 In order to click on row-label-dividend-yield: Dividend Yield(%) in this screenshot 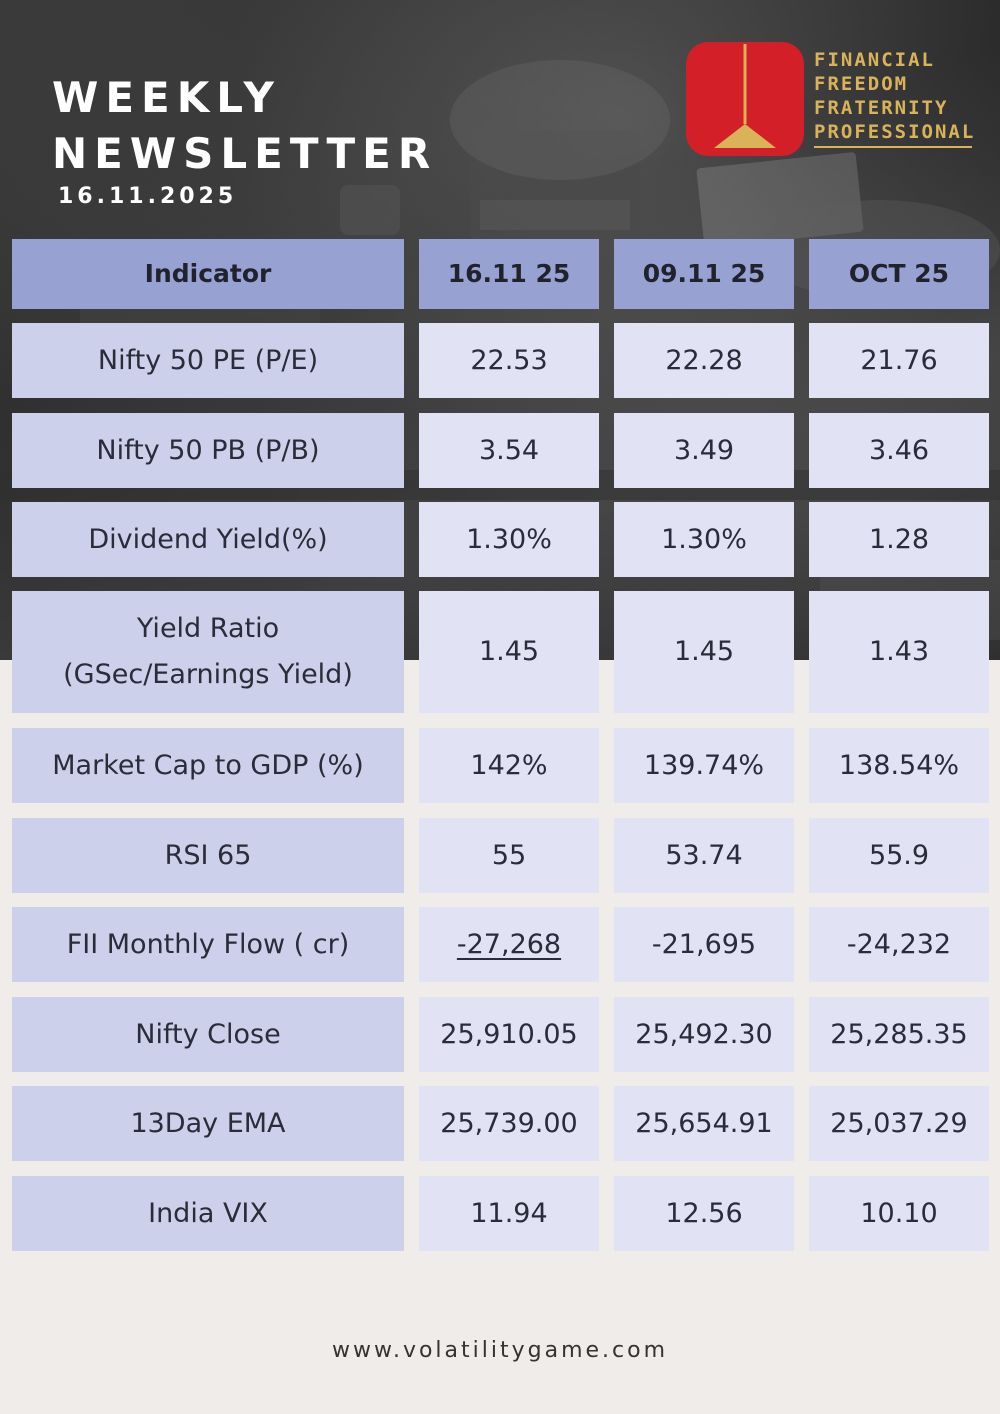, I will do `click(208, 539)`.